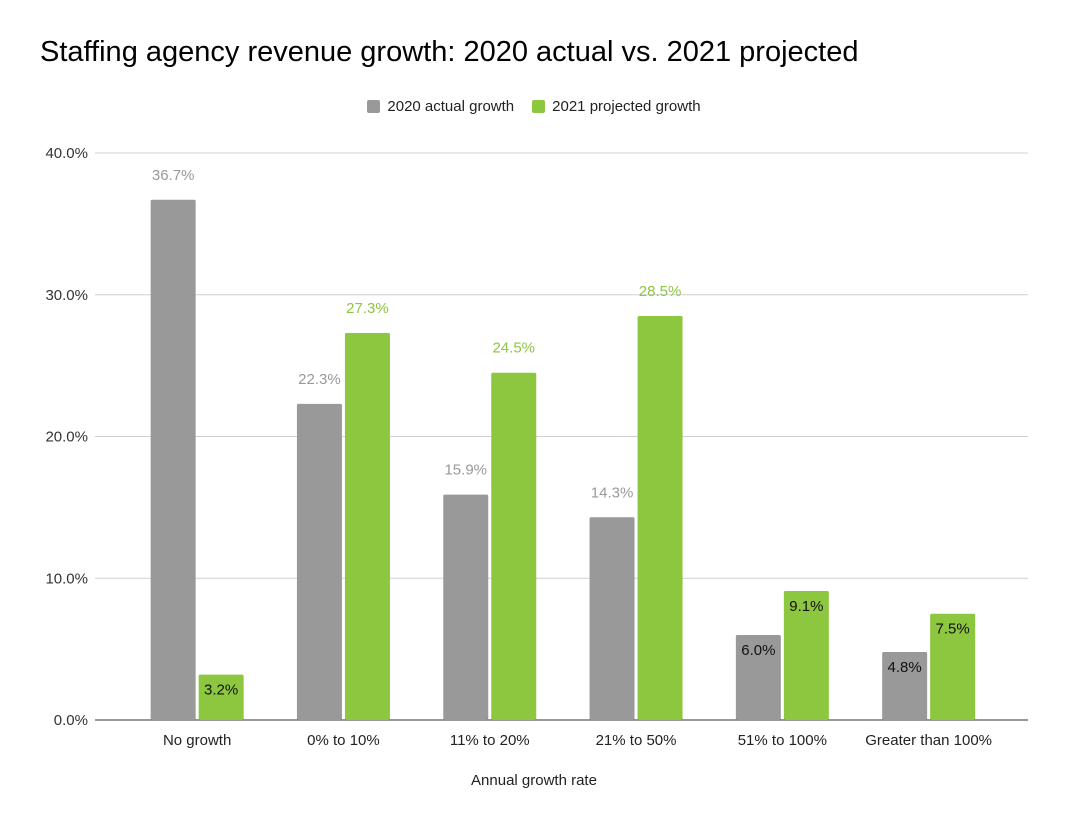 This screenshot has height=830, width=1068. Describe the element at coordinates (66, 437) in the screenshot. I see `y-tick-label: 20.0%` at that location.